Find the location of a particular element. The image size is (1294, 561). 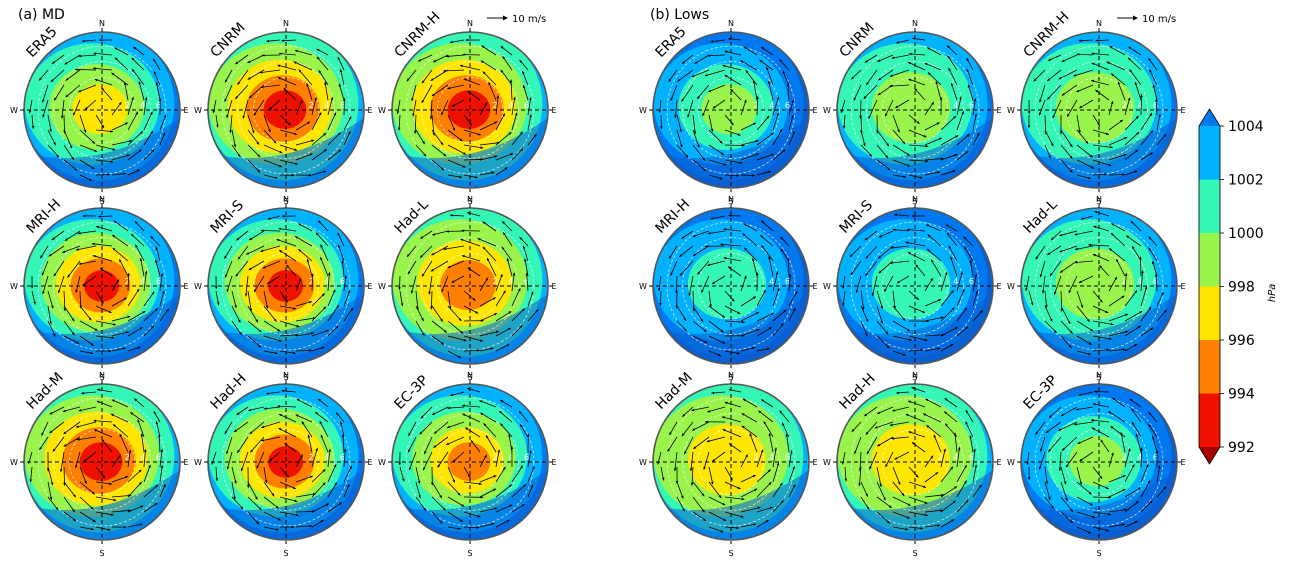

reference-arrow-lows: 10 m/s is located at coordinates (1146, 19).